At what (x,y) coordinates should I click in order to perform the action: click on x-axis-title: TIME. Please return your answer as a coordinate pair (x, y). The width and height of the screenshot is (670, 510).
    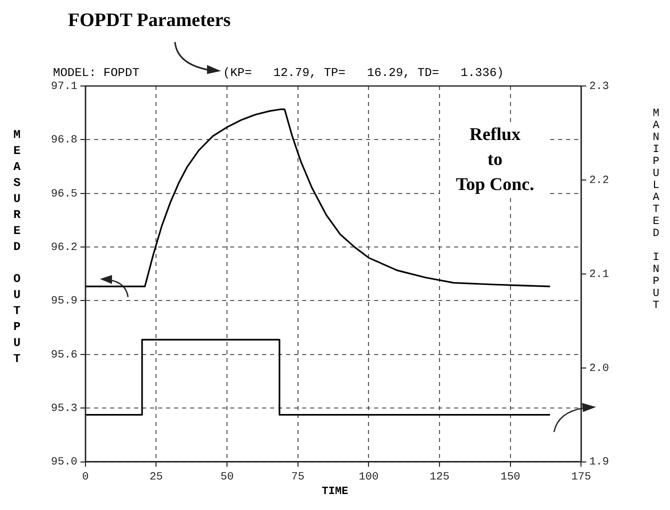
    Looking at the image, I should click on (335, 492).